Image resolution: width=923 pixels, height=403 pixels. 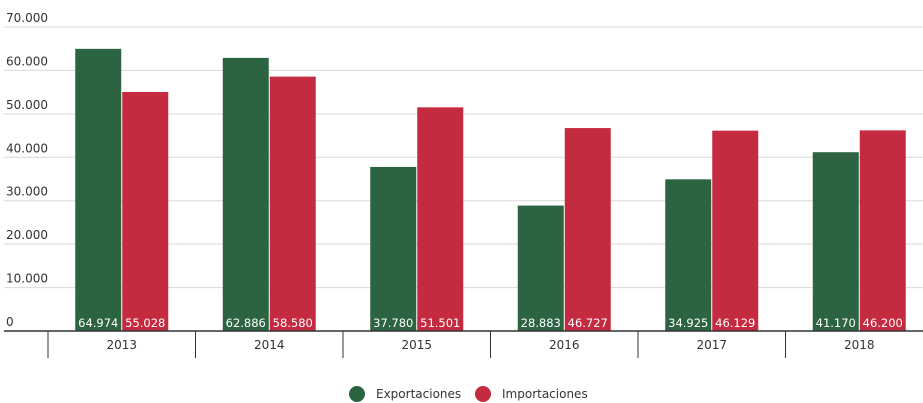 What do you see at coordinates (393, 248) in the screenshot?
I see `bar-exportaciones-2015` at bounding box center [393, 248].